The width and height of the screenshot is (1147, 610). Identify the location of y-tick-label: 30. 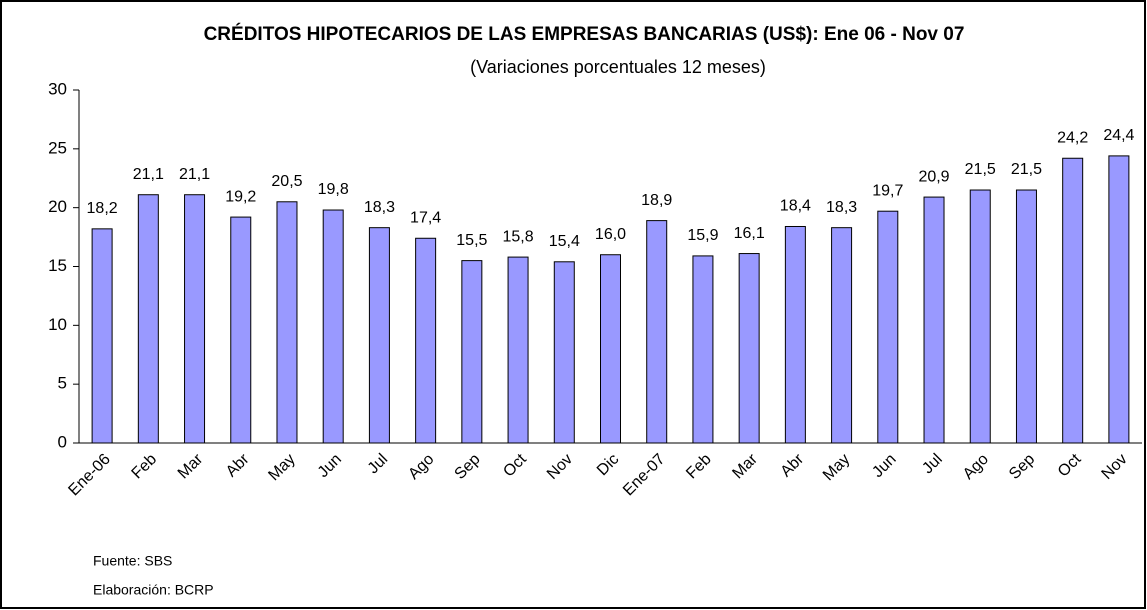
(57, 88).